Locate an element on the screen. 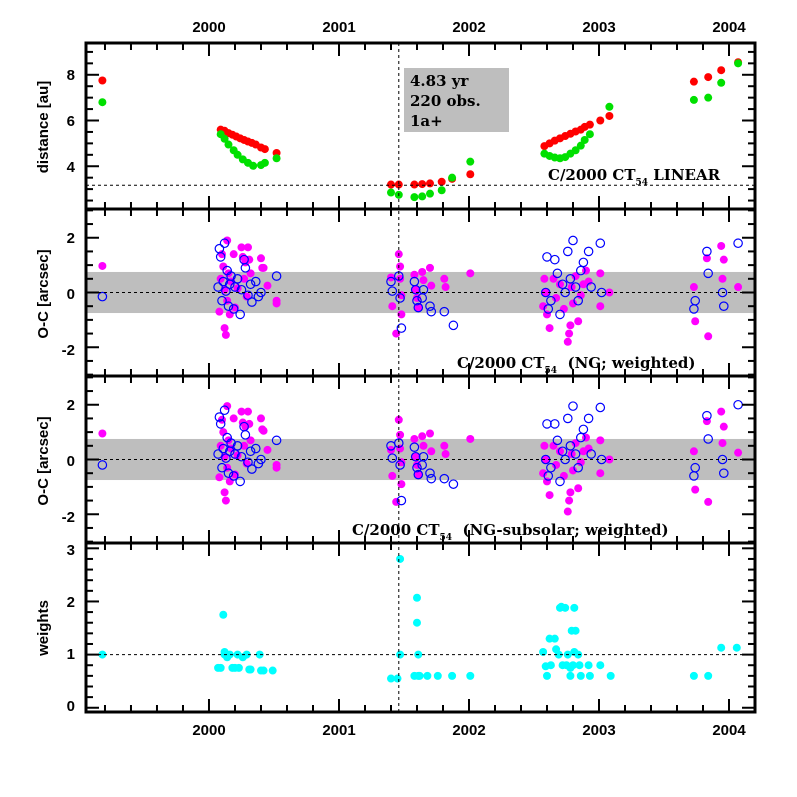 This screenshot has height=797, width=797. y-tick-label: 0 is located at coordinates (71, 706).